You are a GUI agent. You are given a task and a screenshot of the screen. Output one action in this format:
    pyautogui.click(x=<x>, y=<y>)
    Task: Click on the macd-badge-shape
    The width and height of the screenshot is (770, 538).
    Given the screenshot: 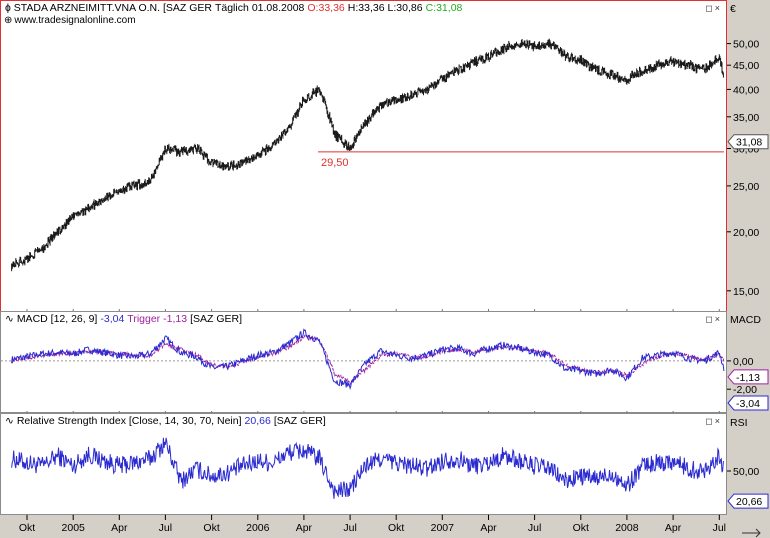 What is the action you would take?
    pyautogui.click(x=748, y=403)
    